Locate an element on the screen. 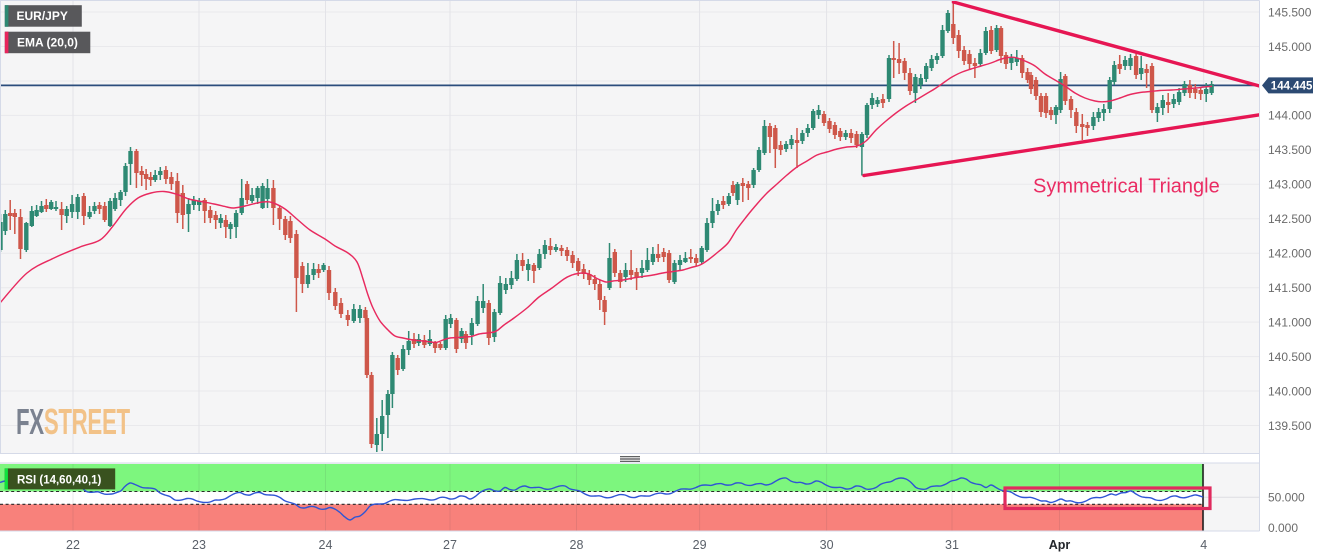  svg-text: 143.500 is located at coordinates (1290, 150).